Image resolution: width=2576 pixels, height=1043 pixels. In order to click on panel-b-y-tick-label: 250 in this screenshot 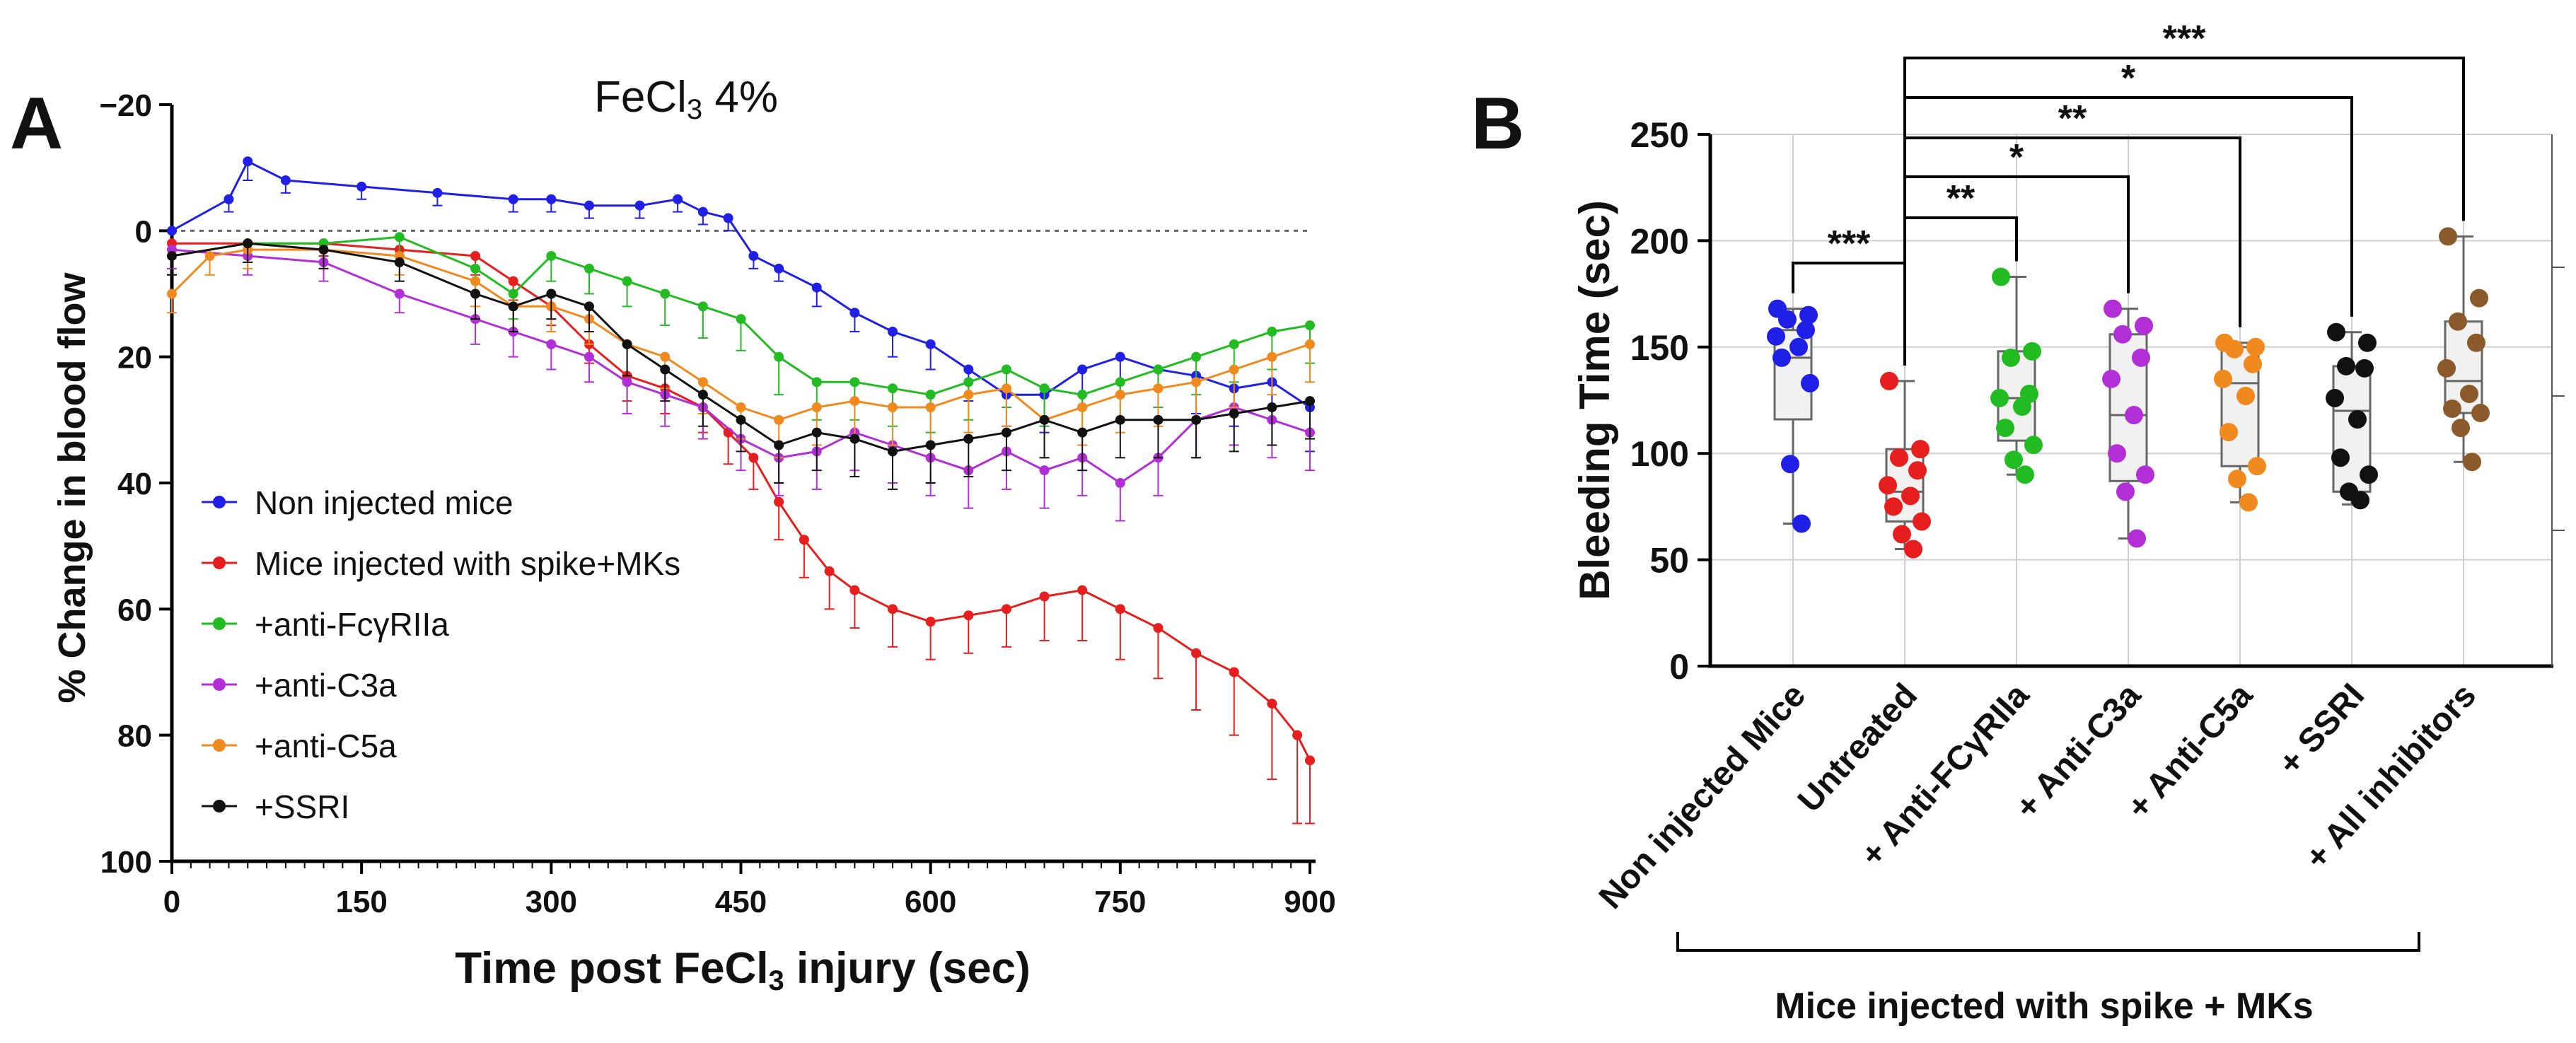, I will do `click(1659, 135)`.